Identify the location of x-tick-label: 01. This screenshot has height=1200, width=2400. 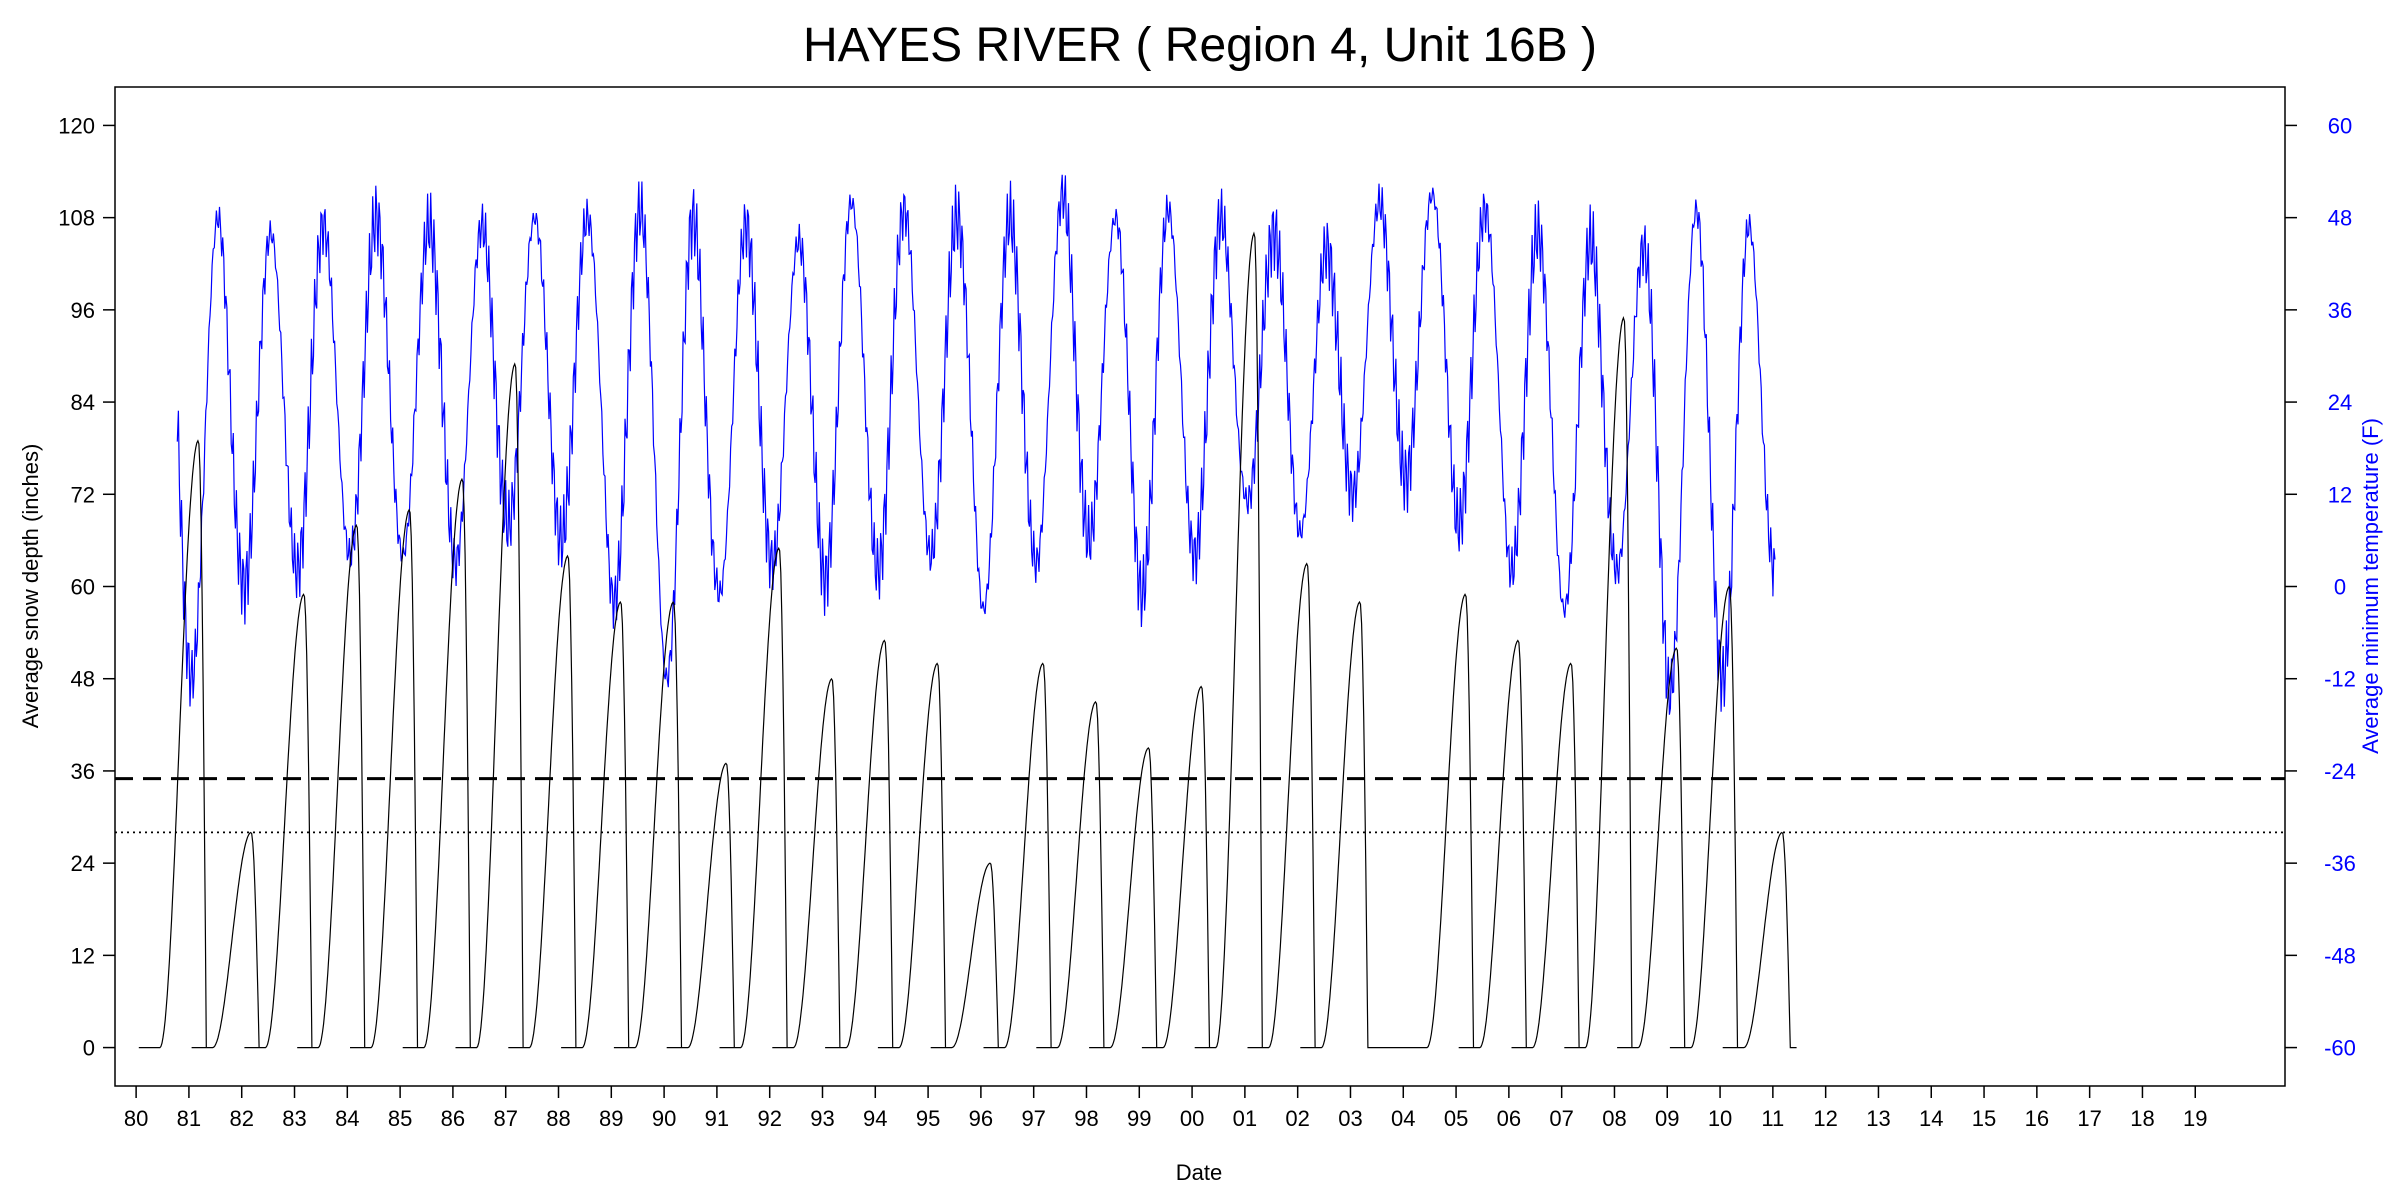
(1245, 1118).